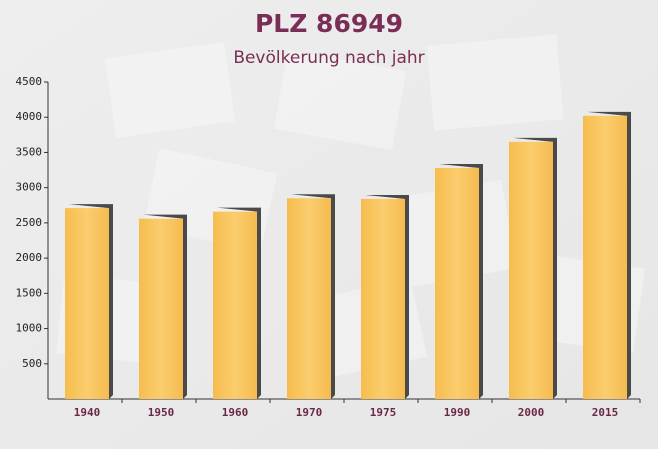 The width and height of the screenshot is (658, 449). I want to click on x-tick-label: 1950, so click(161, 412).